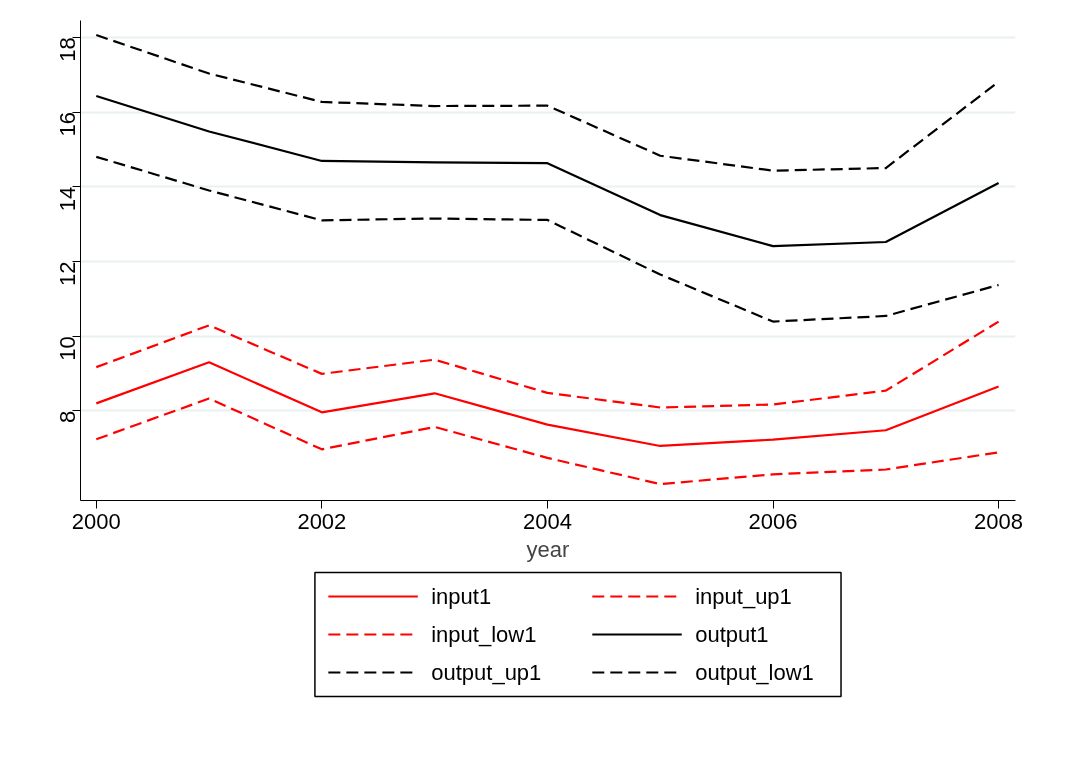 The width and height of the screenshot is (1072, 766). What do you see at coordinates (67, 417) in the screenshot?
I see `y-tick-label: 8` at bounding box center [67, 417].